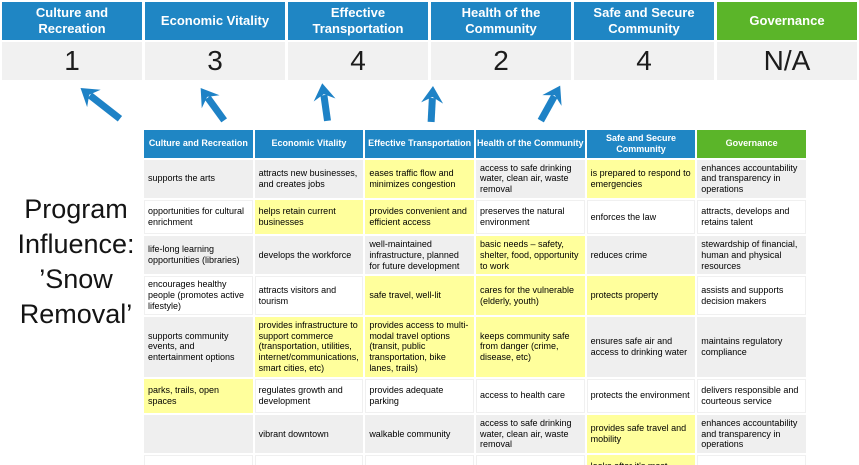 Image resolution: width=859 pixels, height=465 pixels. What do you see at coordinates (530, 395) in the screenshot?
I see `matrix-cell: access to health care` at bounding box center [530, 395].